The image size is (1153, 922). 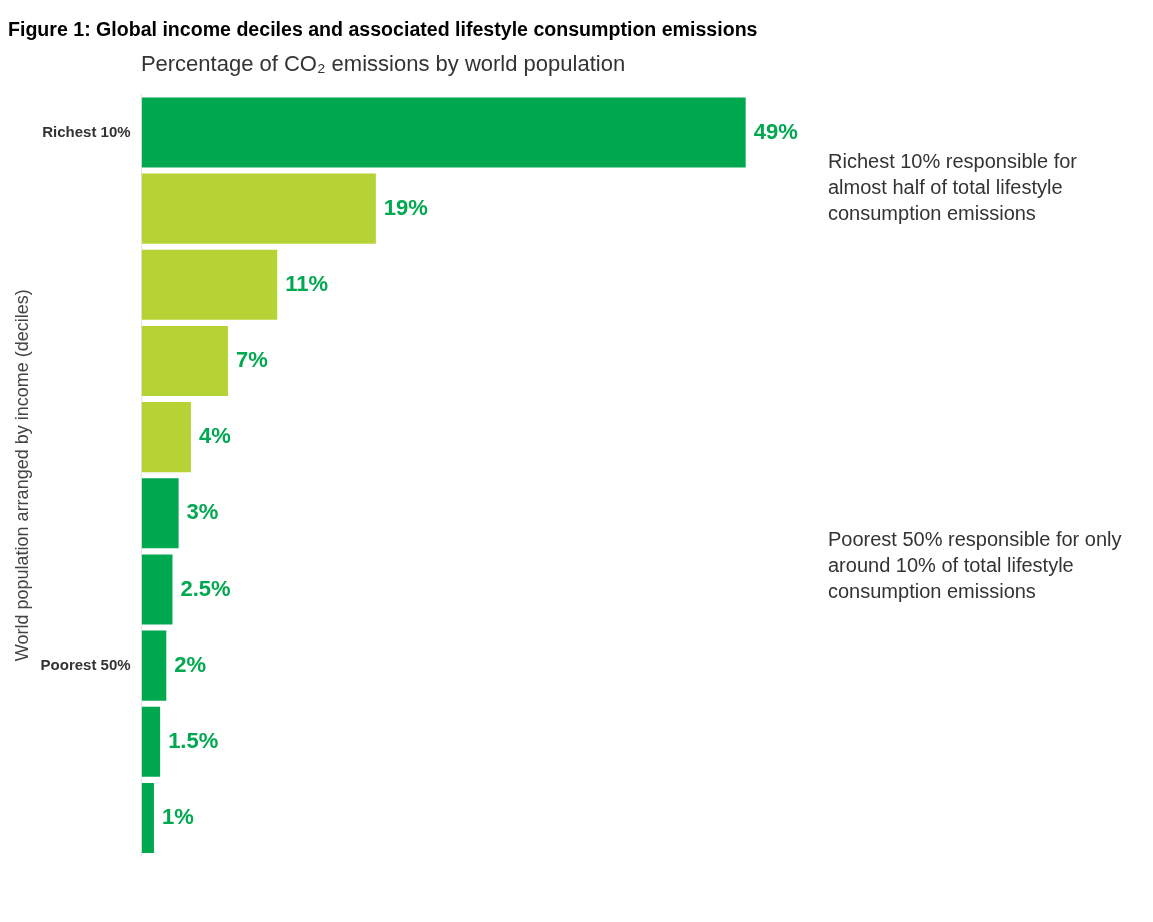 I want to click on data-label: 4%, so click(x=214, y=436).